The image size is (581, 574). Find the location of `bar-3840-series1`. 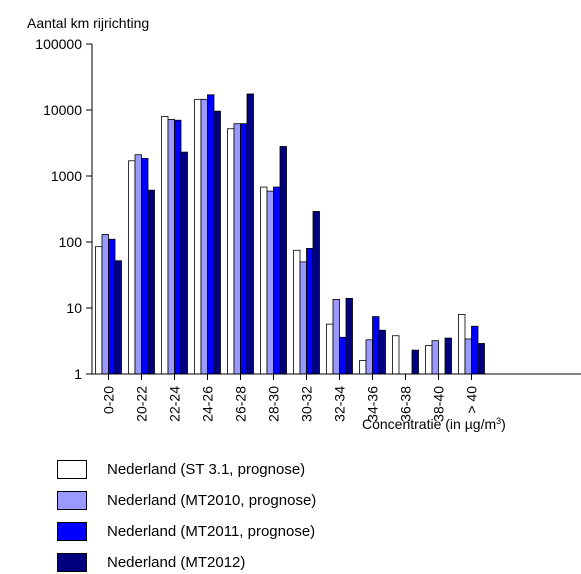

bar-3840-series1 is located at coordinates (435, 357).